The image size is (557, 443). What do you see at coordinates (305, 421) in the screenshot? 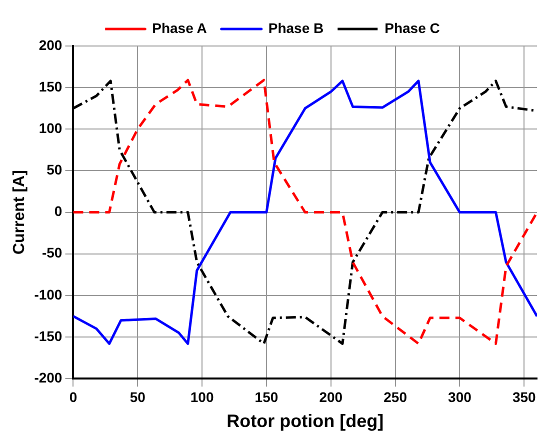
I see `x-axis-title: Rotor potion [deg]` at bounding box center [305, 421].